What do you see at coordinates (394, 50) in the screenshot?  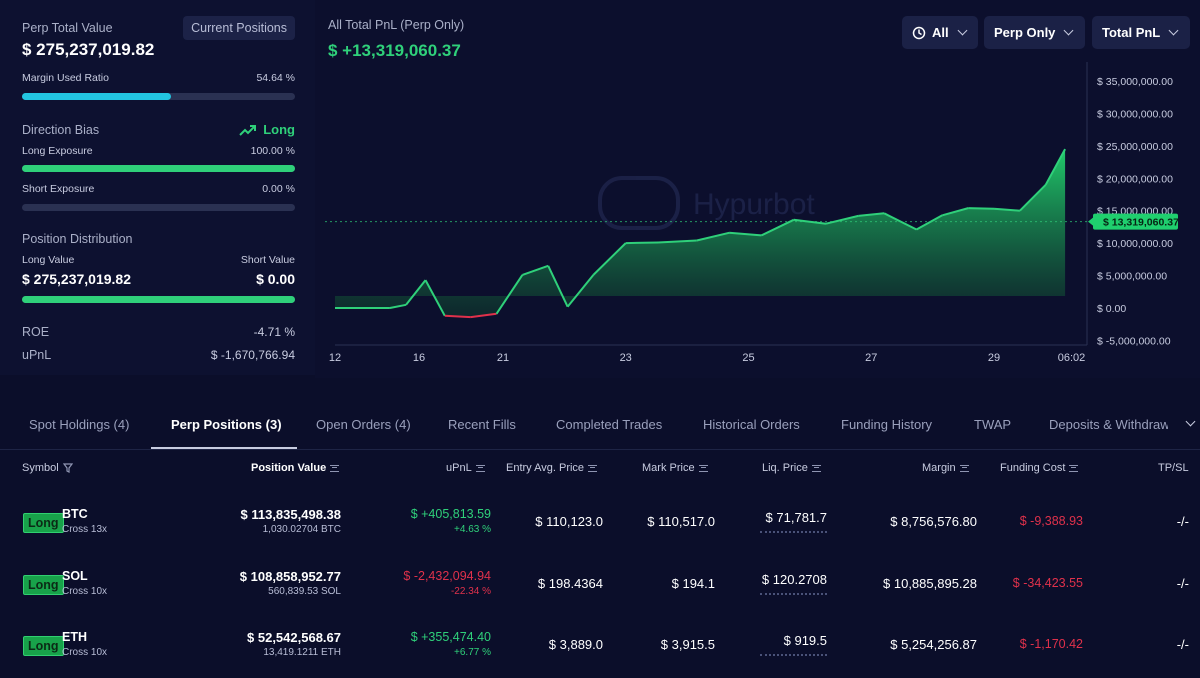 I see `chart-total-pnl-value: $ +13,319,060.37` at bounding box center [394, 50].